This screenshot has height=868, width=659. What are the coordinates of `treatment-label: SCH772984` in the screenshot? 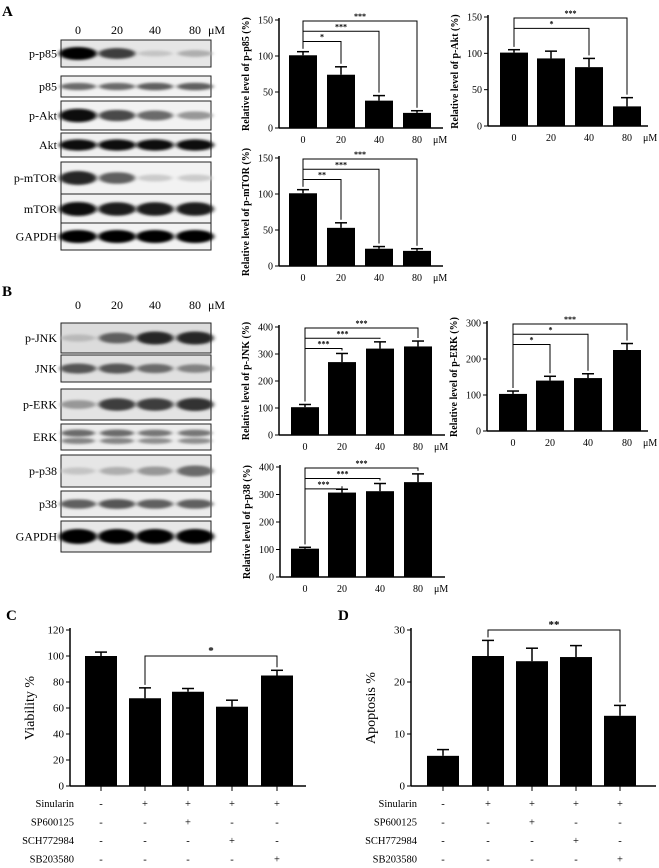 It's located at (48, 841).